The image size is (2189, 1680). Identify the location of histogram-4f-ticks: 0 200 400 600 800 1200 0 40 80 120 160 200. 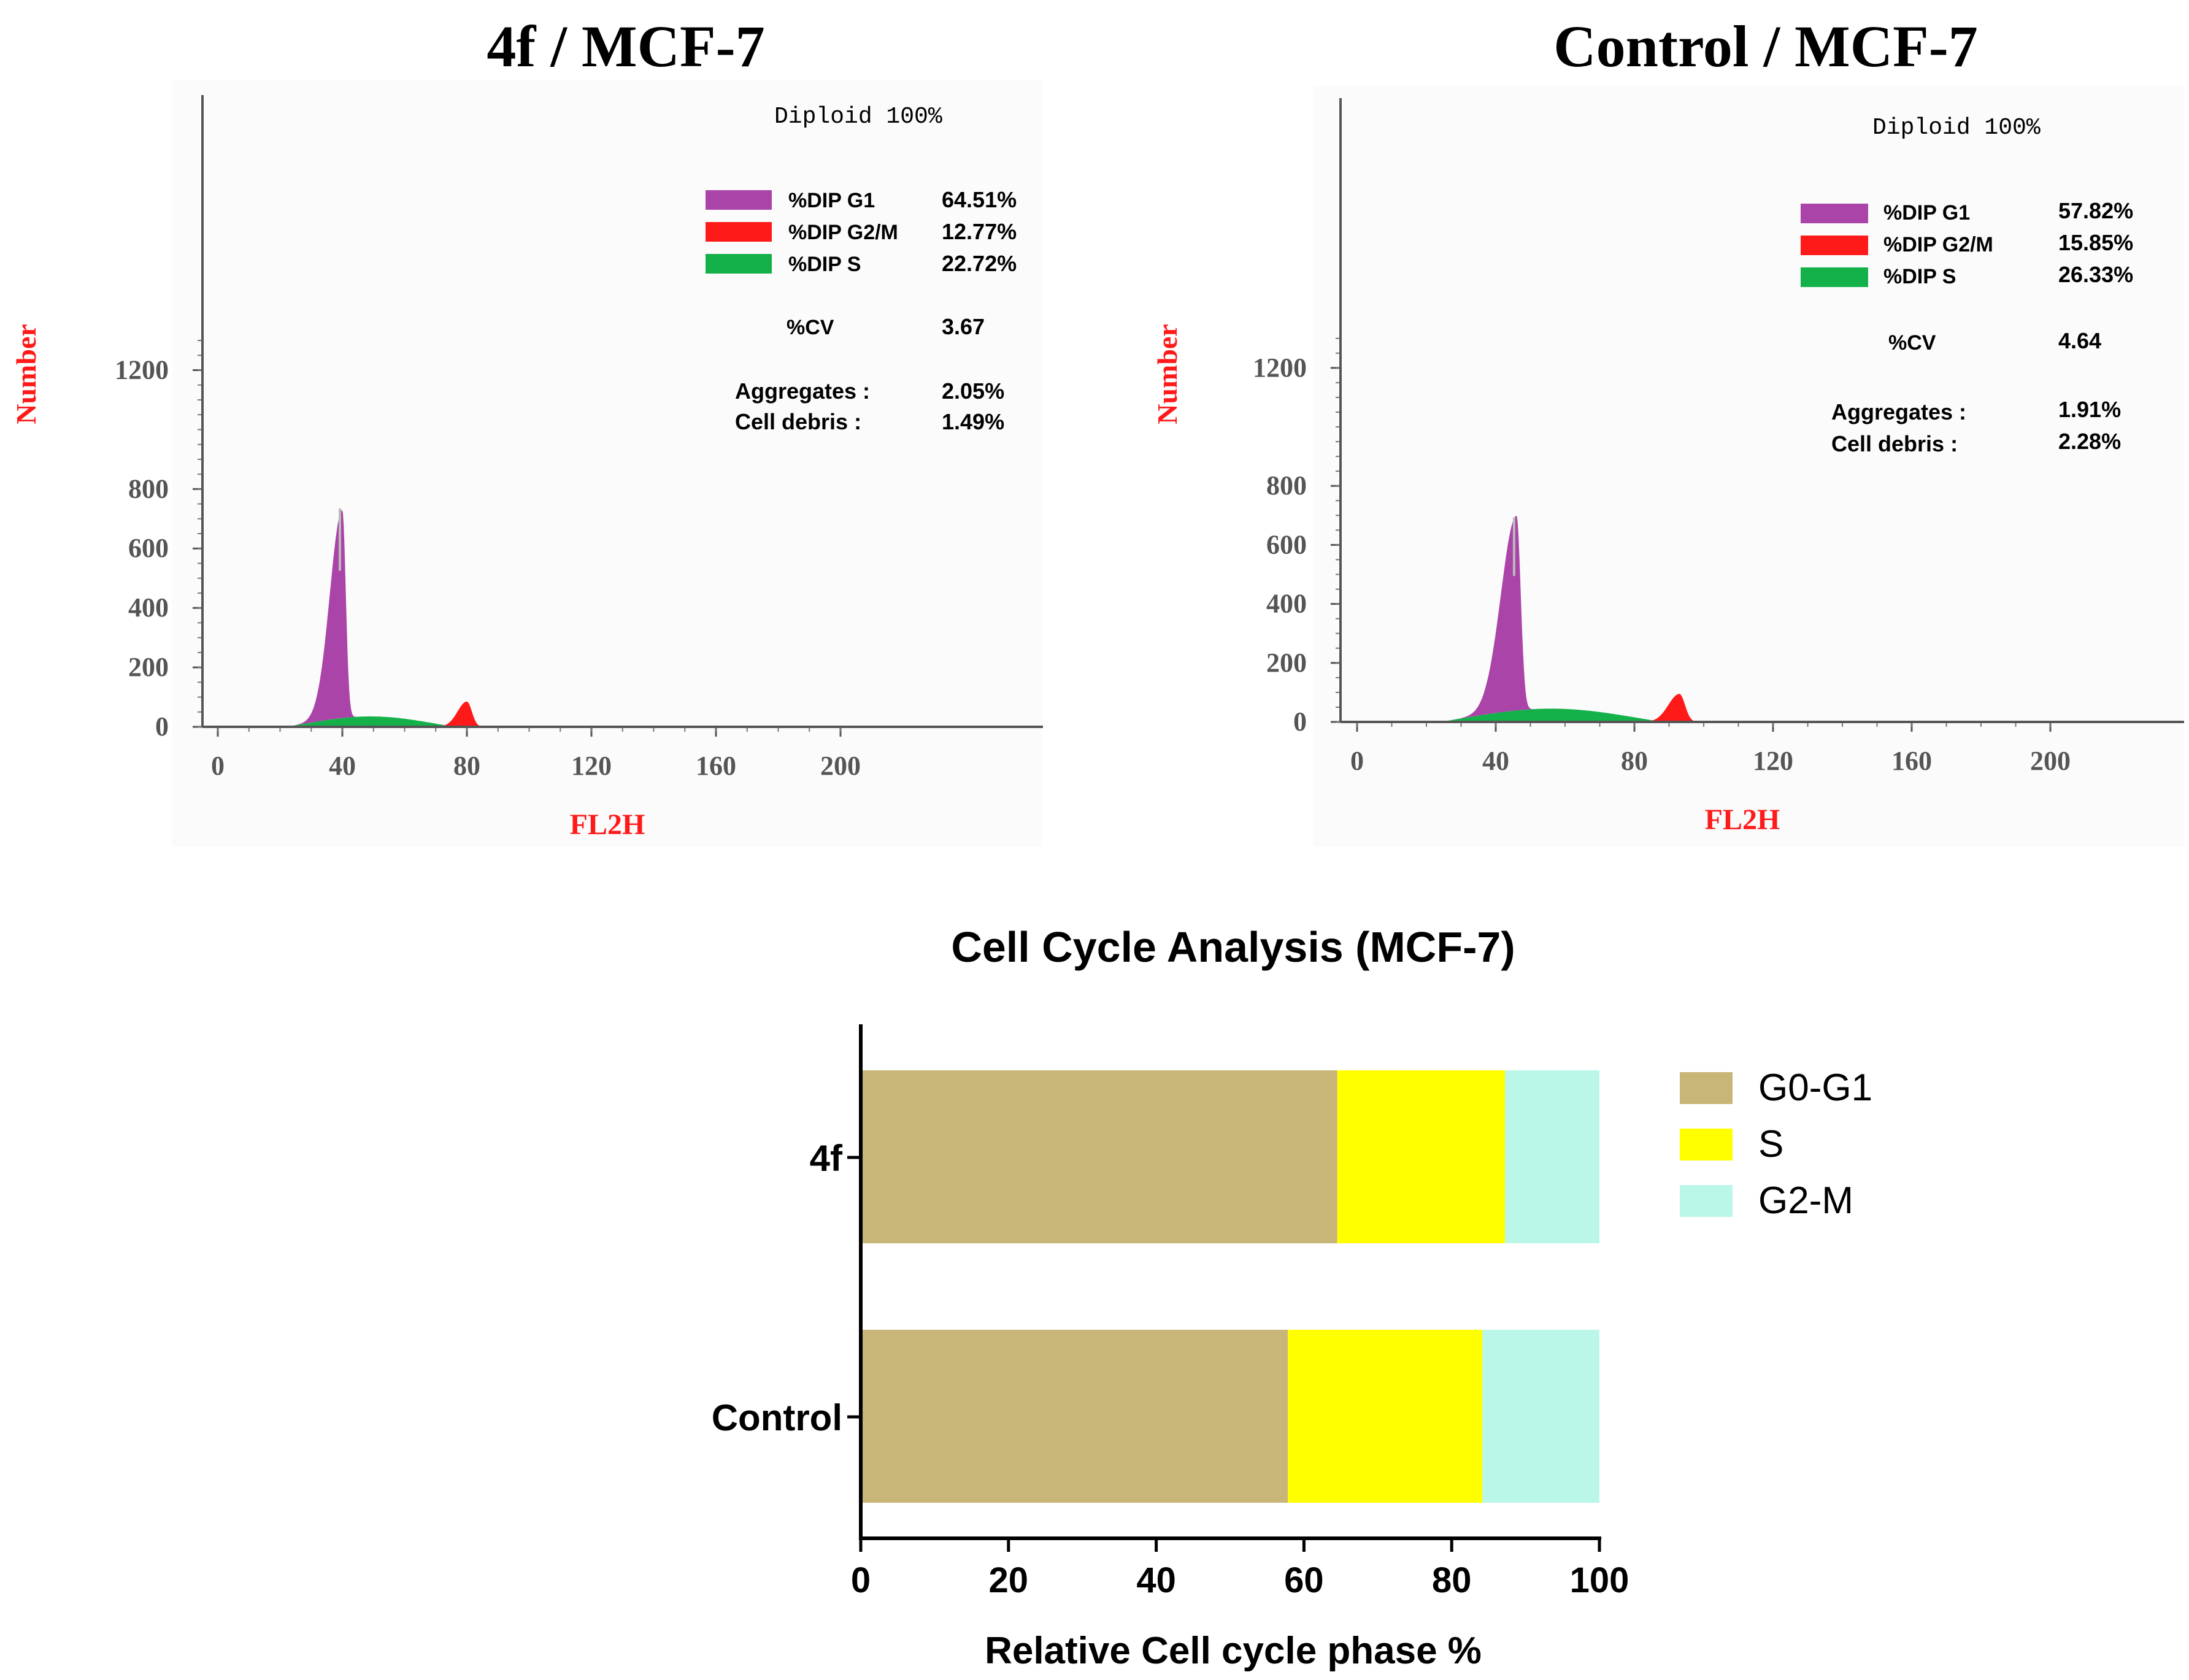
(488, 560).